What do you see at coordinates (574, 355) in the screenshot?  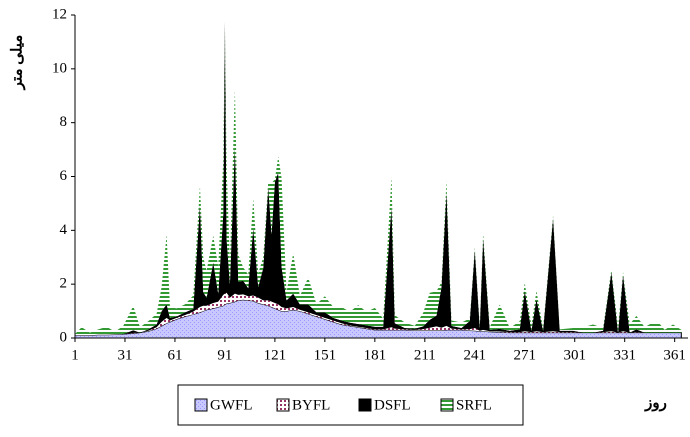 I see `x-tick-label: 301` at bounding box center [574, 355].